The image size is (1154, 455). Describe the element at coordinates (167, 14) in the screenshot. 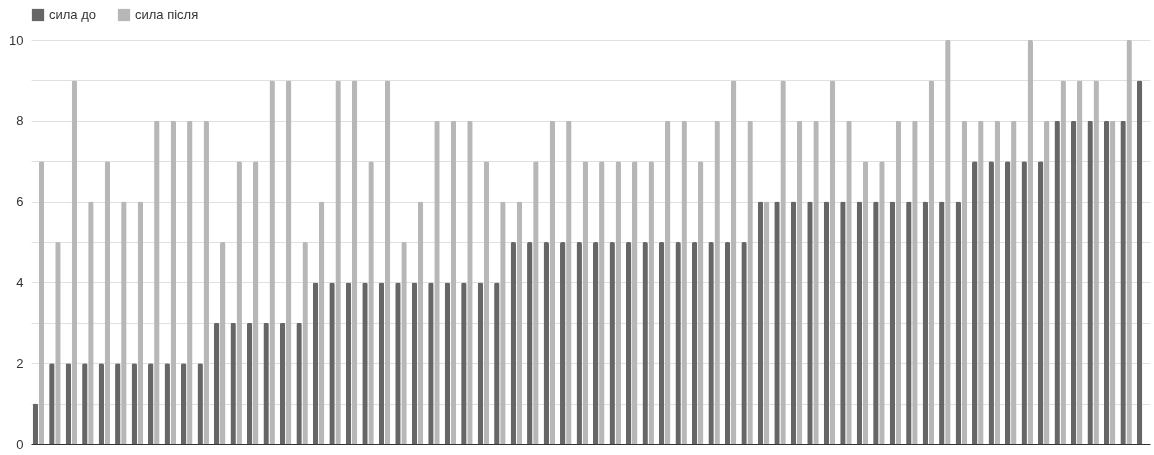

I see `legend-label: сила після` at that location.